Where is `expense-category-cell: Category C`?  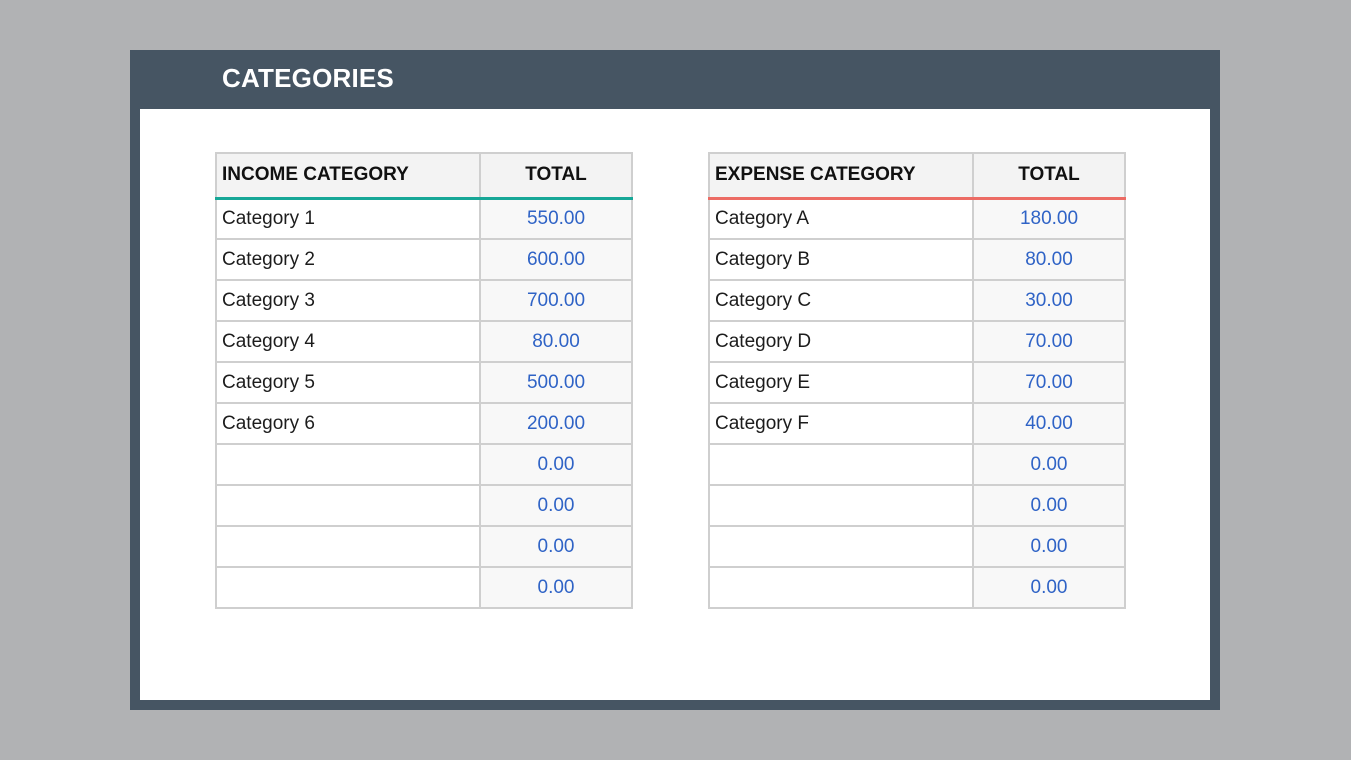 expense-category-cell: Category C is located at coordinates (841, 300).